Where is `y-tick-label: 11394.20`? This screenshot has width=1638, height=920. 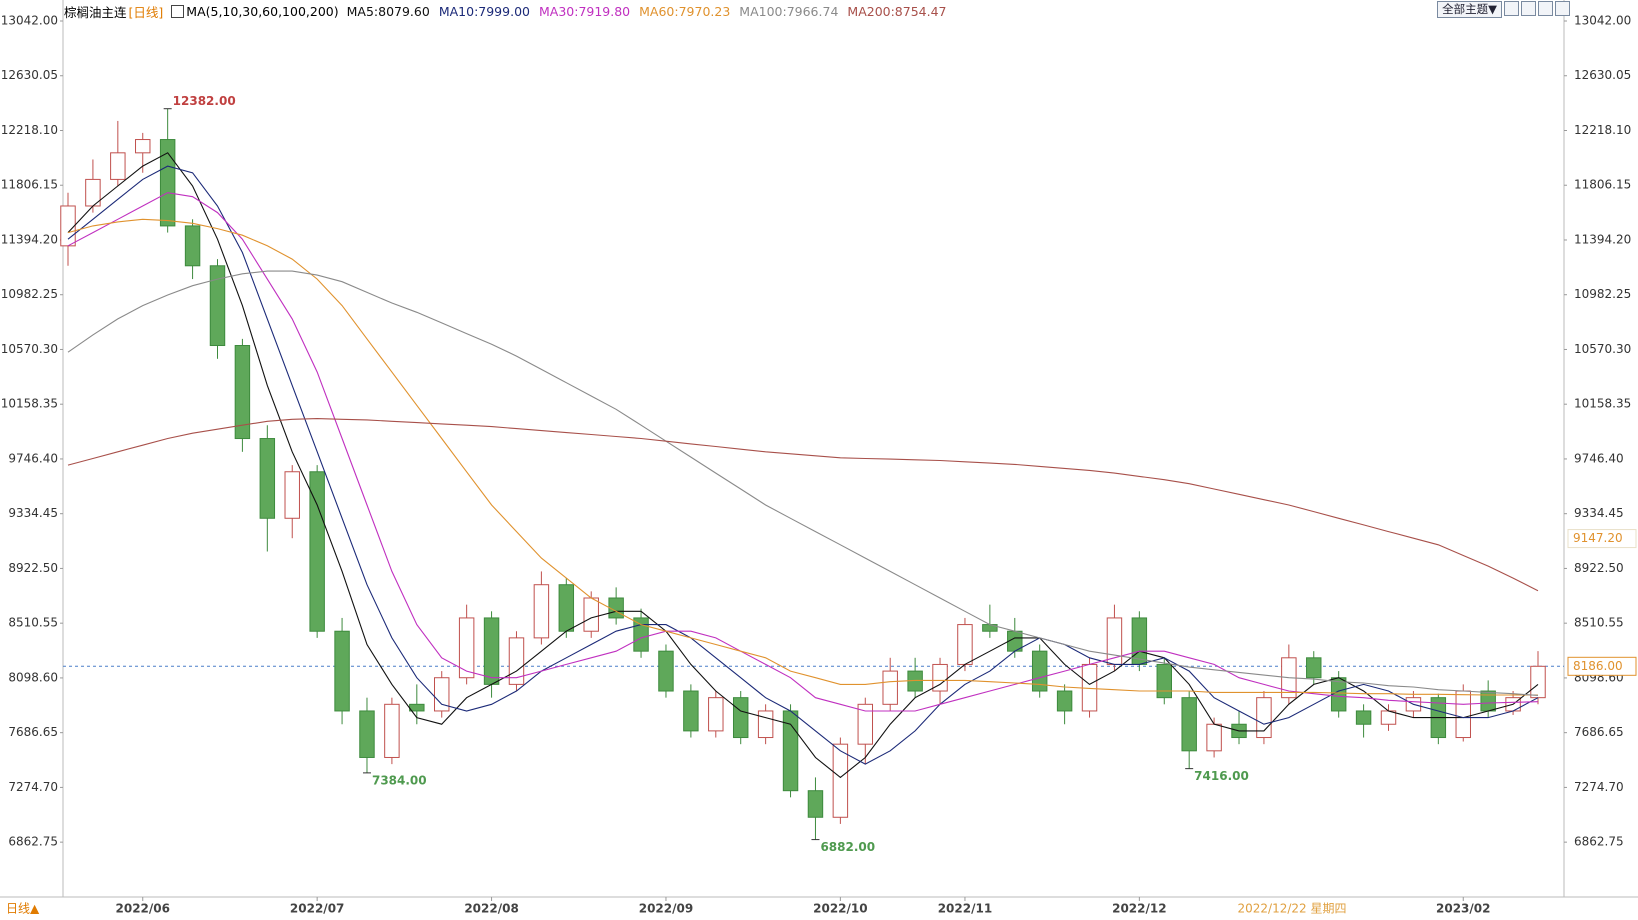 y-tick-label: 11394.20 is located at coordinates (29, 239).